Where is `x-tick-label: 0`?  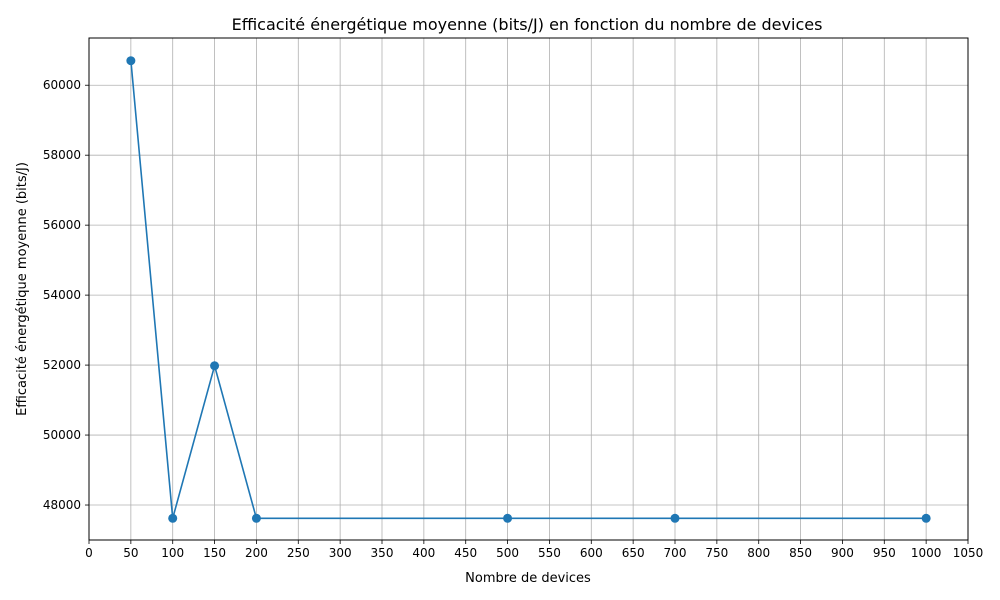 x-tick-label: 0 is located at coordinates (89, 553).